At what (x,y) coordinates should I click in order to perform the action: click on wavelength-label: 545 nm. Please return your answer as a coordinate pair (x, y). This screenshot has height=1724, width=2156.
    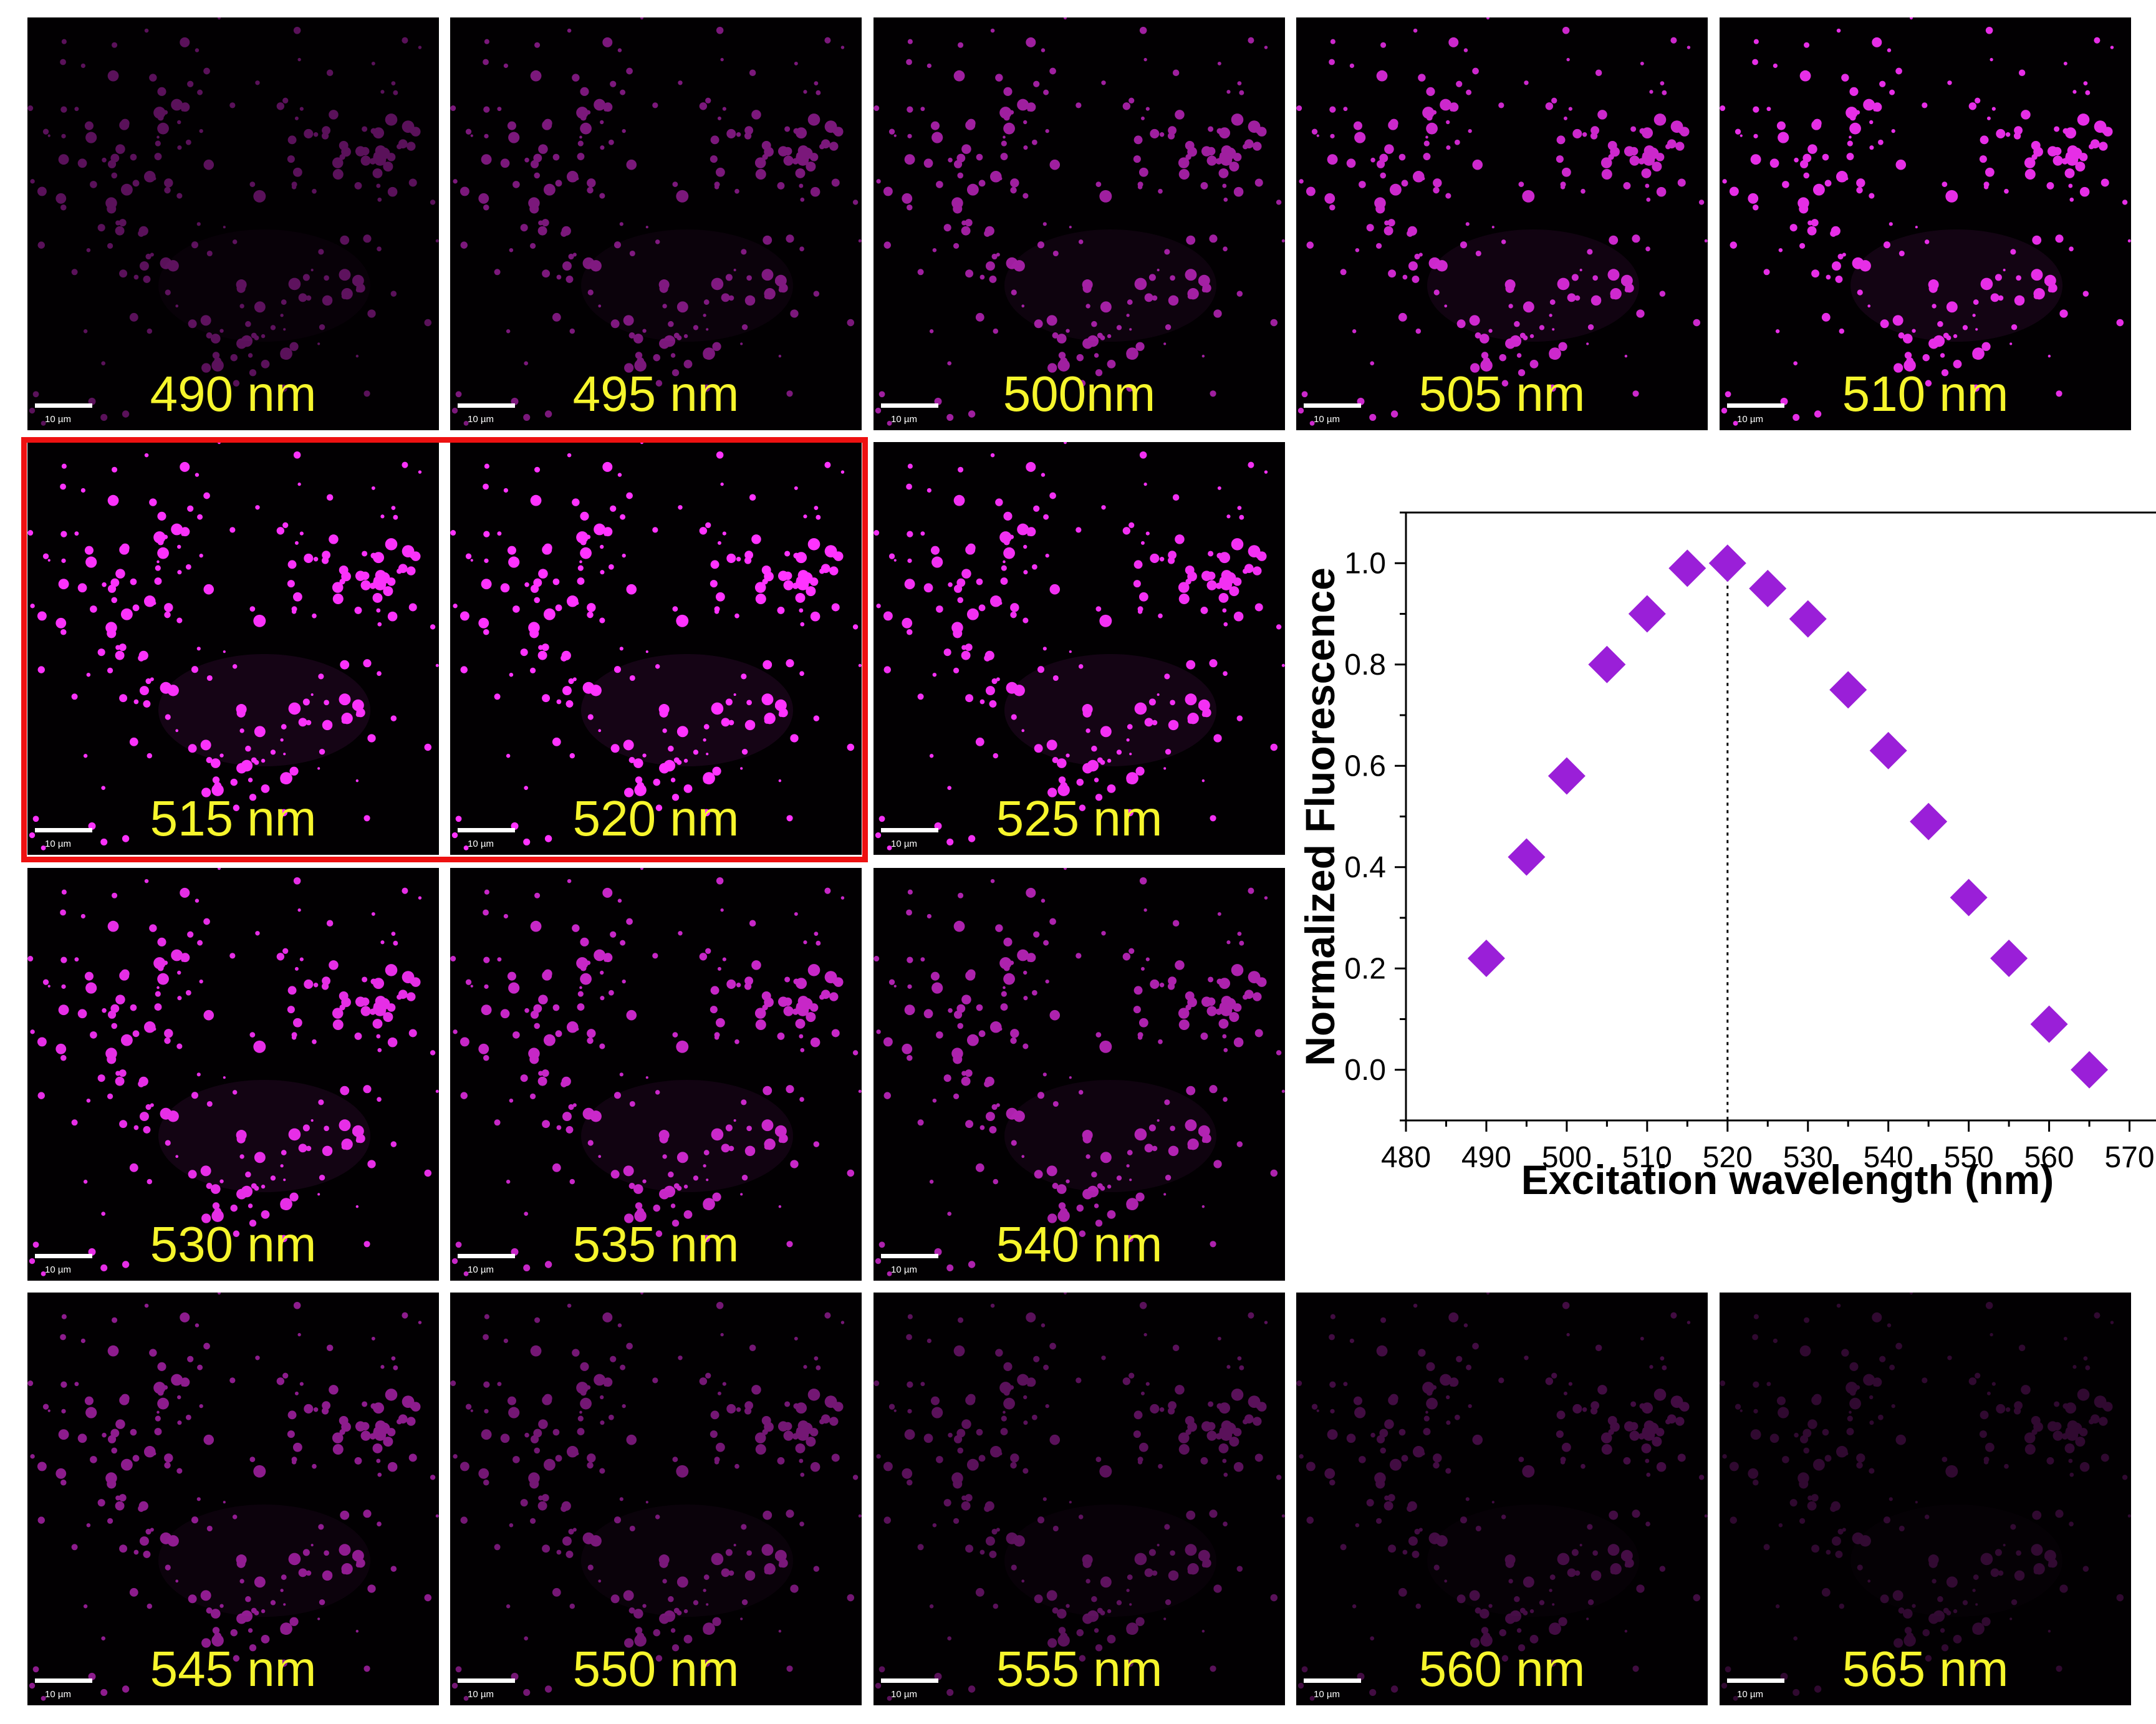
    Looking at the image, I should click on (234, 1669).